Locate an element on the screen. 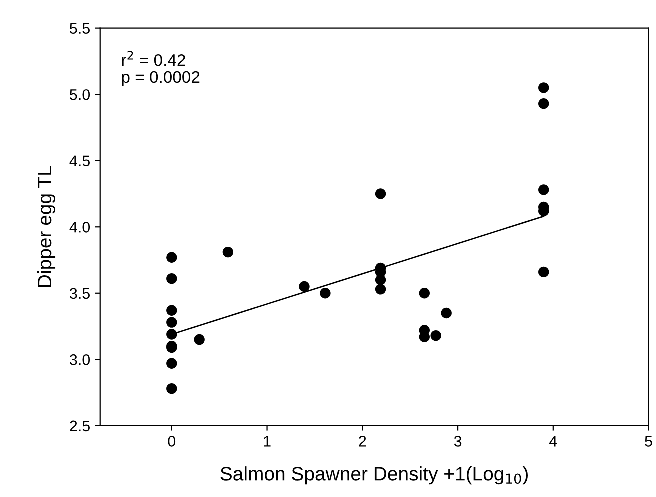 The image size is (656, 497). x-tick-label: 0 is located at coordinates (172, 441).